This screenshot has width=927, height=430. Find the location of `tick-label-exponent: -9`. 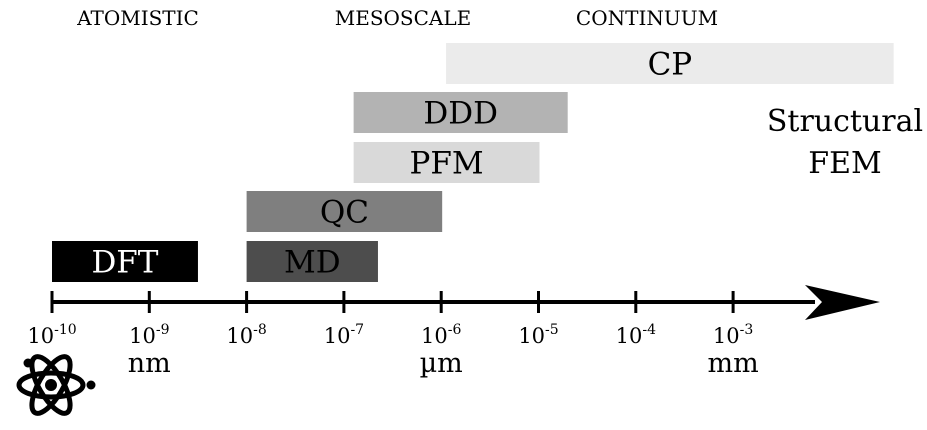

tick-label-exponent: -9 is located at coordinates (163, 330).